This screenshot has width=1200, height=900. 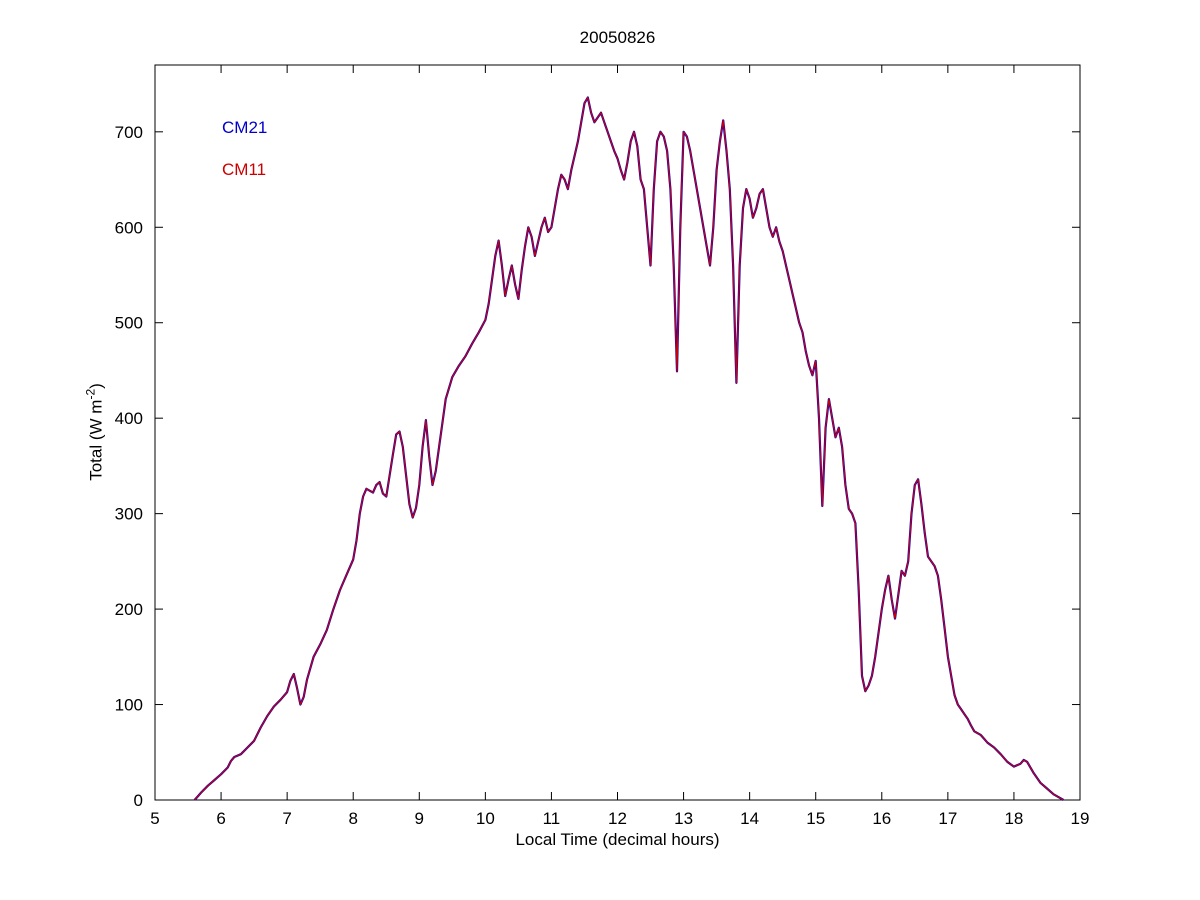 What do you see at coordinates (617, 37) in the screenshot?
I see `chart-title: 20050826` at bounding box center [617, 37].